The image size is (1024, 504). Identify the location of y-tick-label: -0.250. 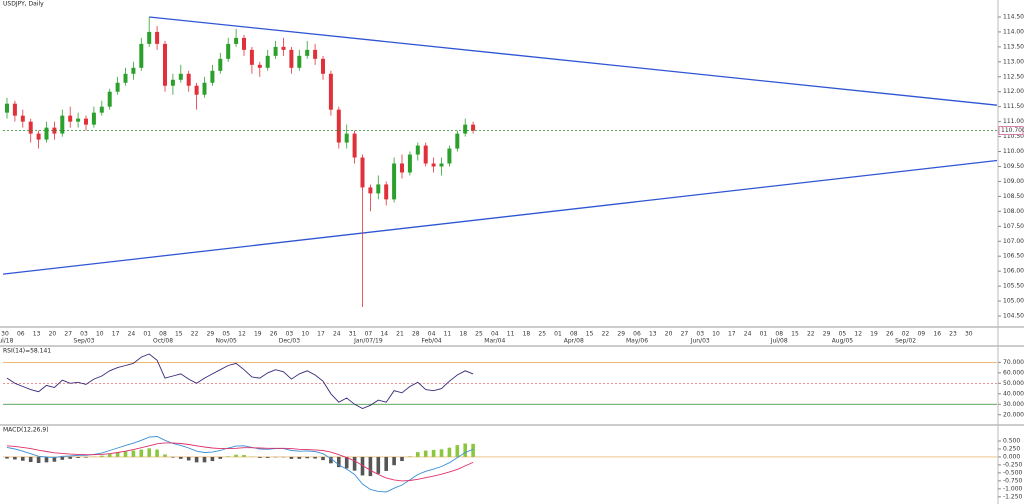
(1013, 464).